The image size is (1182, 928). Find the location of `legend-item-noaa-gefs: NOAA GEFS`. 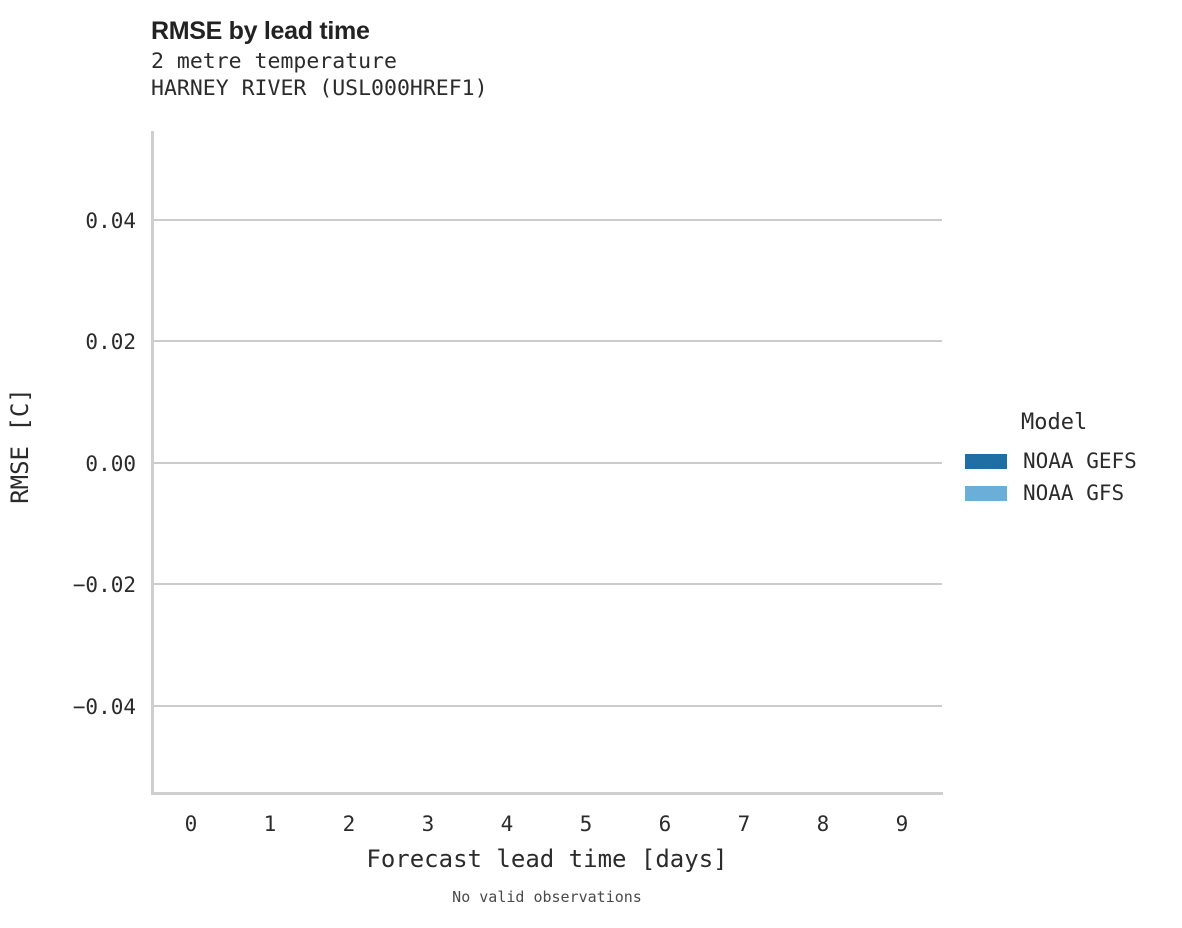

legend-item-noaa-gefs: NOAA GEFS is located at coordinates (1070, 461).